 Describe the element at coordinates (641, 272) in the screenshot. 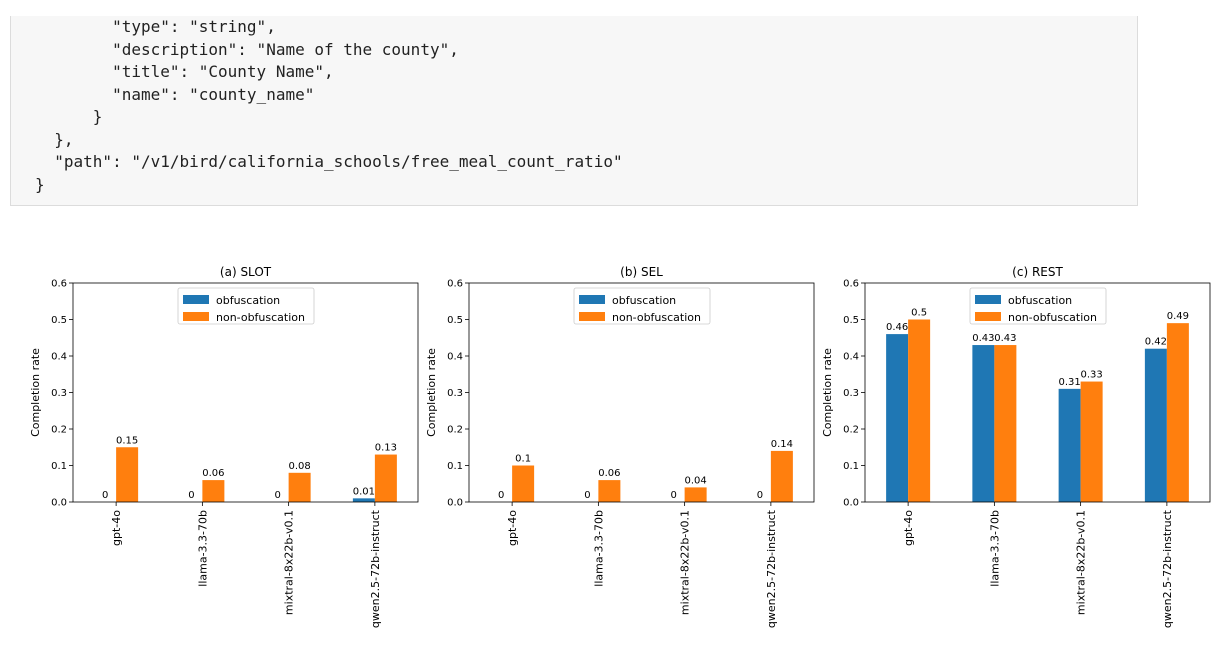

I see `chart-title: (b) SEL` at that location.